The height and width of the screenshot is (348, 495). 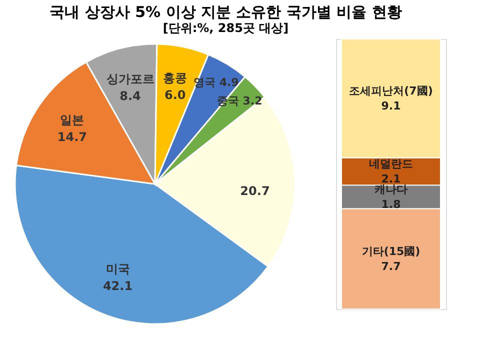 What do you see at coordinates (130, 79) in the screenshot?
I see `slice-label: 싱가포르` at bounding box center [130, 79].